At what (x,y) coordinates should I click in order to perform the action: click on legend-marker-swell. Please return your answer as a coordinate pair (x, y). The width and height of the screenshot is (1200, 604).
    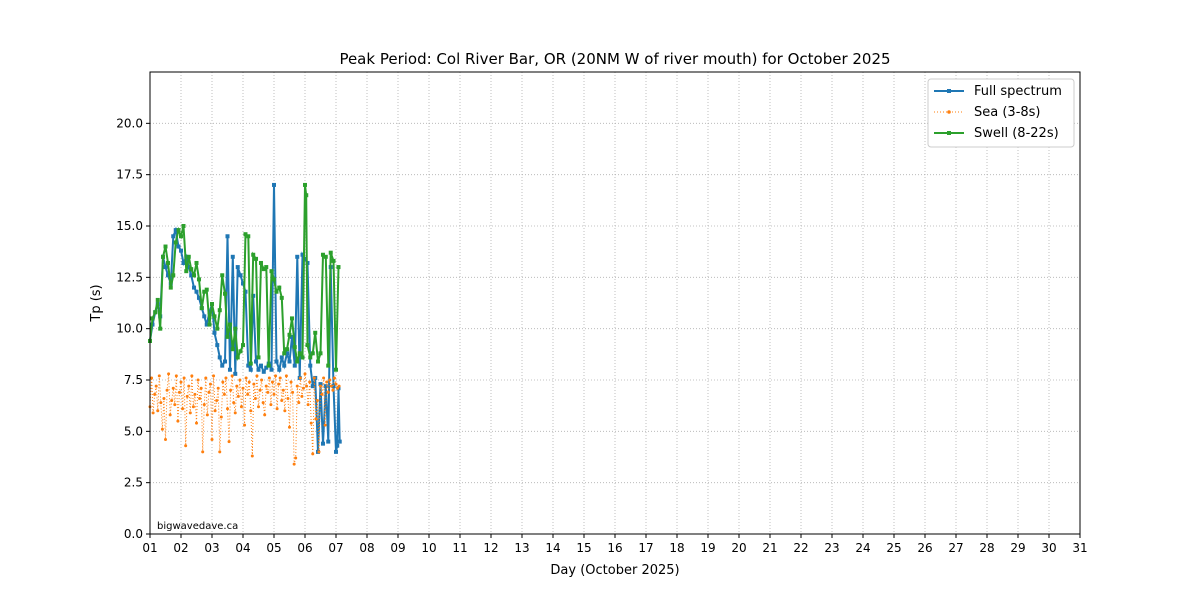
    Looking at the image, I should click on (949, 133).